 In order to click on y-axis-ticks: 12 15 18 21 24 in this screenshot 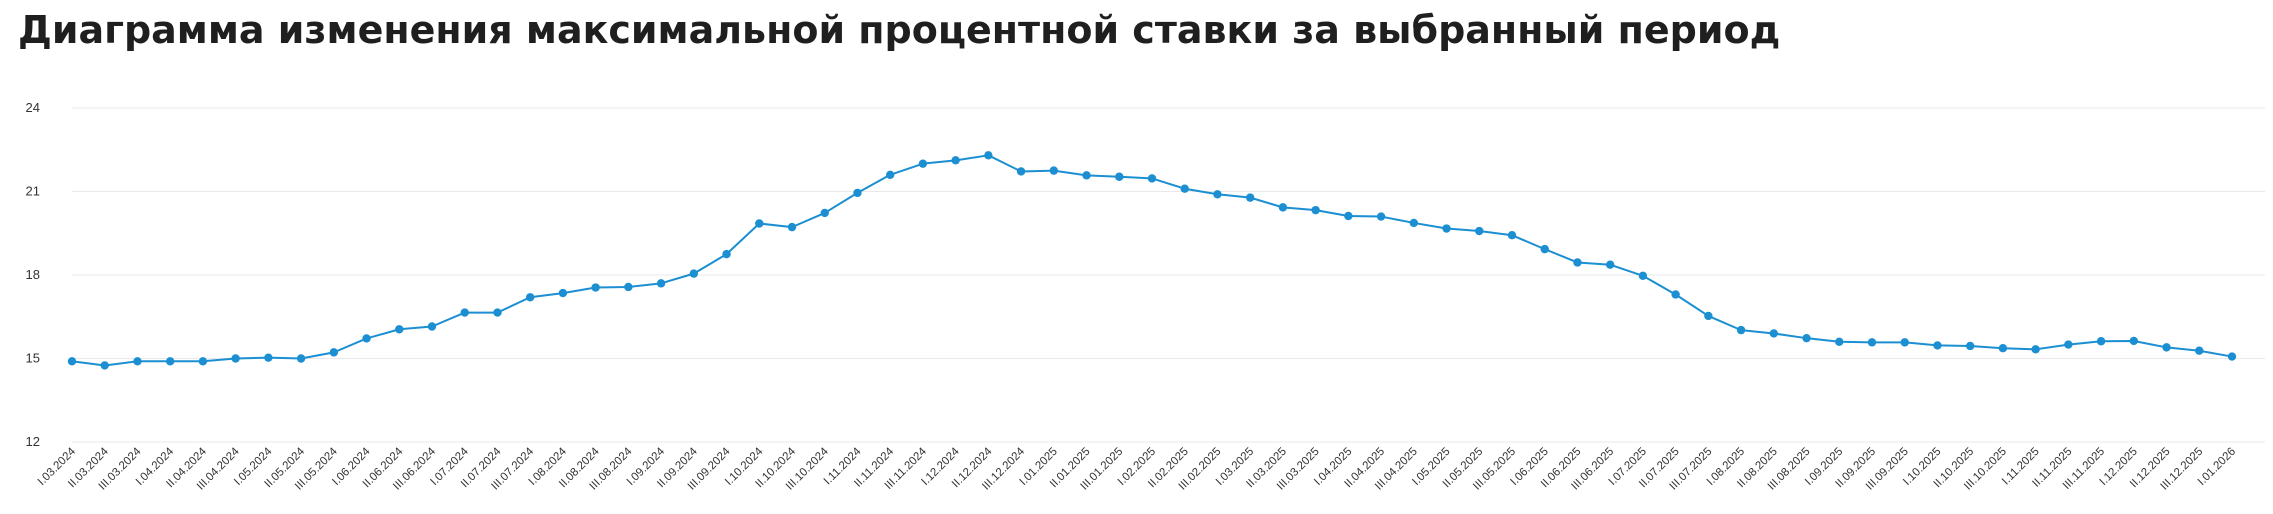, I will do `click(33, 274)`.